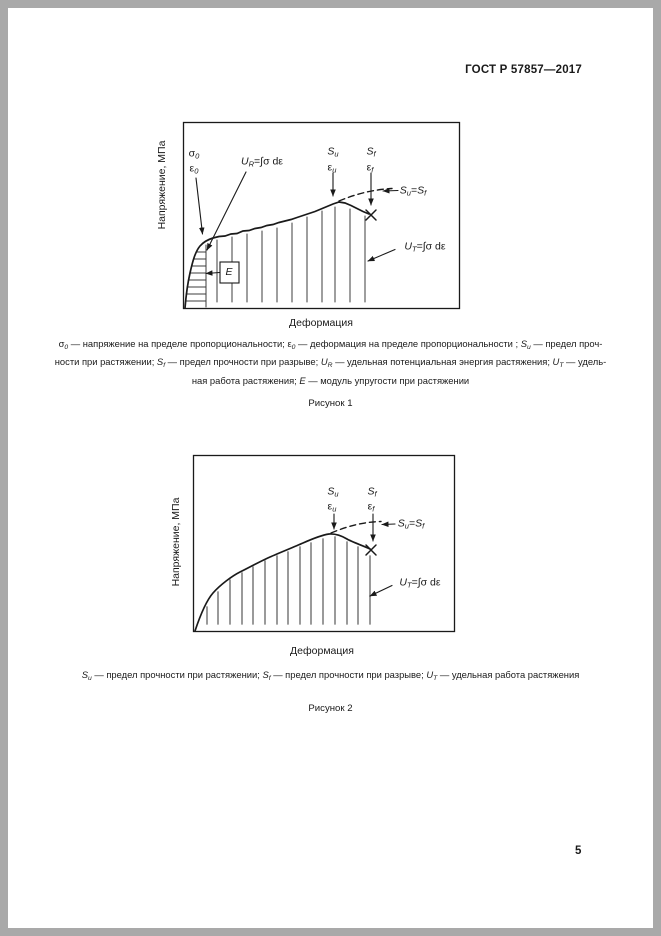  I want to click on figure1-ut-formula-label: UT=∫σ dε, so click(425, 247).